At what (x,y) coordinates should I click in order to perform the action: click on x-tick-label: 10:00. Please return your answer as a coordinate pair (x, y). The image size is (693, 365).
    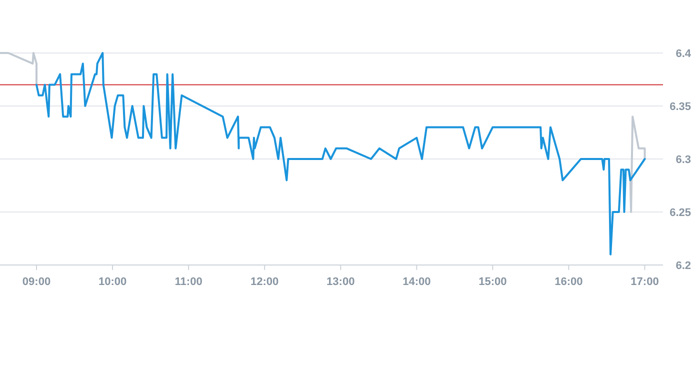
    Looking at the image, I should click on (112, 282).